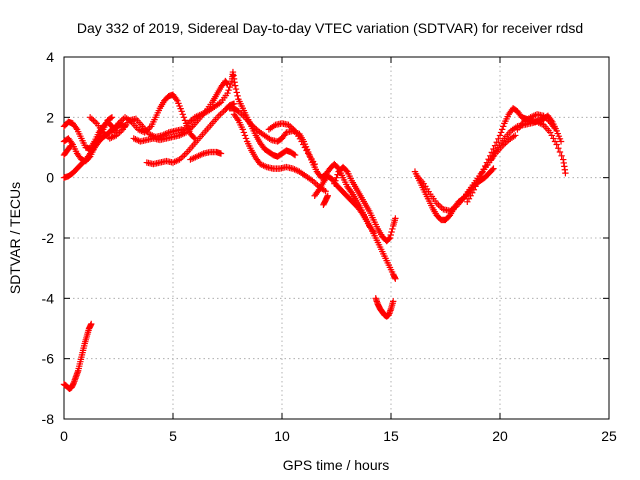 This screenshot has height=480, width=640. What do you see at coordinates (391, 436) in the screenshot?
I see `x-tick-label: 15` at bounding box center [391, 436].